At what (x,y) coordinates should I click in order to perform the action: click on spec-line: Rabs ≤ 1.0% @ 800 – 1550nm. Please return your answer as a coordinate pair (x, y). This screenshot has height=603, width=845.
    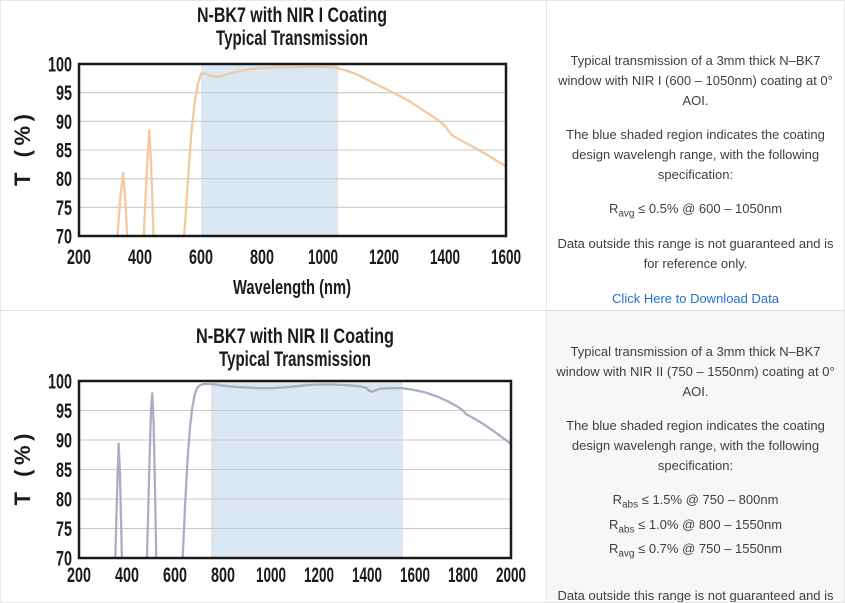
    Looking at the image, I should click on (695, 526).